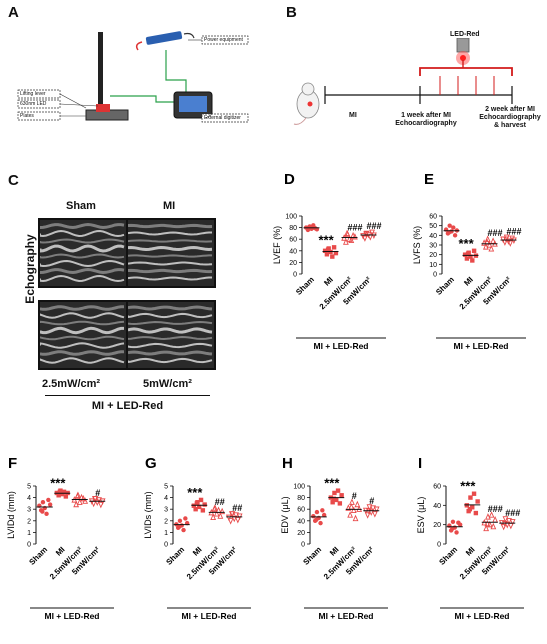 The image size is (547, 644). I want to click on echo-sham-label: Sham, so click(81, 206).